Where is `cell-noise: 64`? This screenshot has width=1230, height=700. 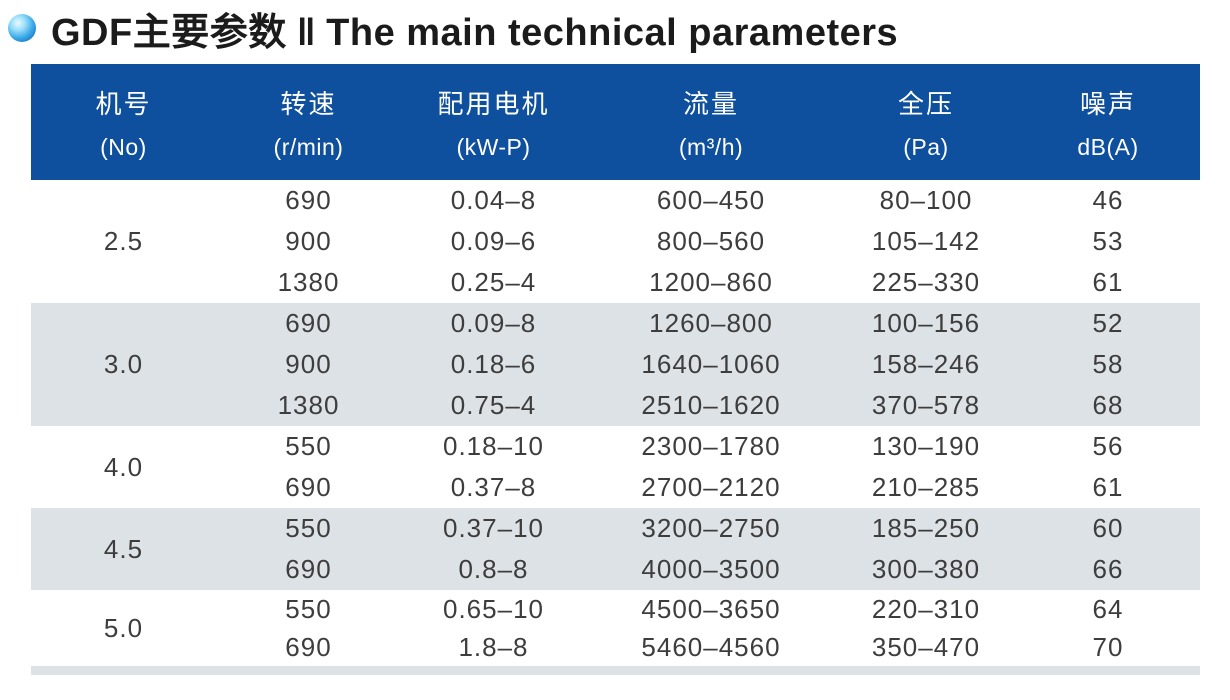
cell-noise: 64 is located at coordinates (1108, 608).